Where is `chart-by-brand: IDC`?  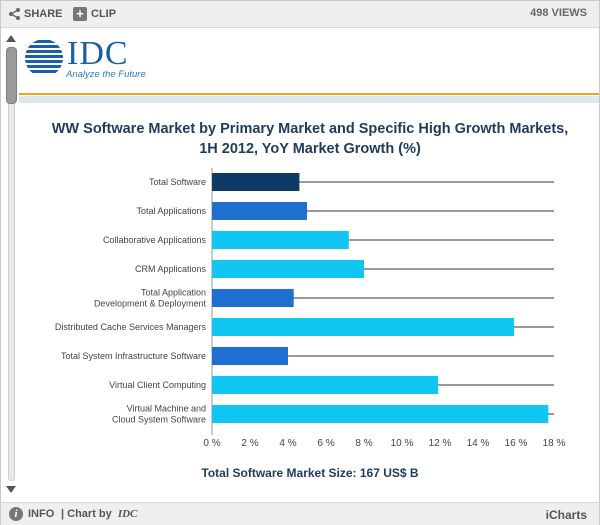 chart-by-brand: IDC is located at coordinates (127, 514).